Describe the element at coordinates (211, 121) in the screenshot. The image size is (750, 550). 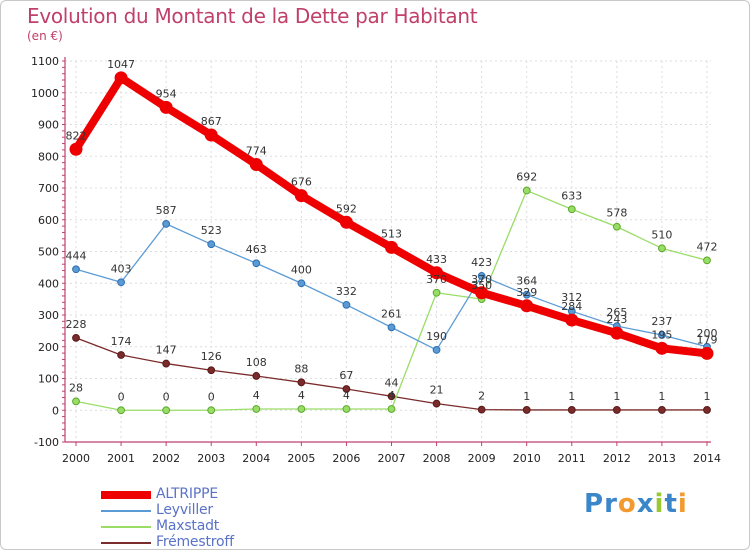
I see `data-label: 867` at that location.